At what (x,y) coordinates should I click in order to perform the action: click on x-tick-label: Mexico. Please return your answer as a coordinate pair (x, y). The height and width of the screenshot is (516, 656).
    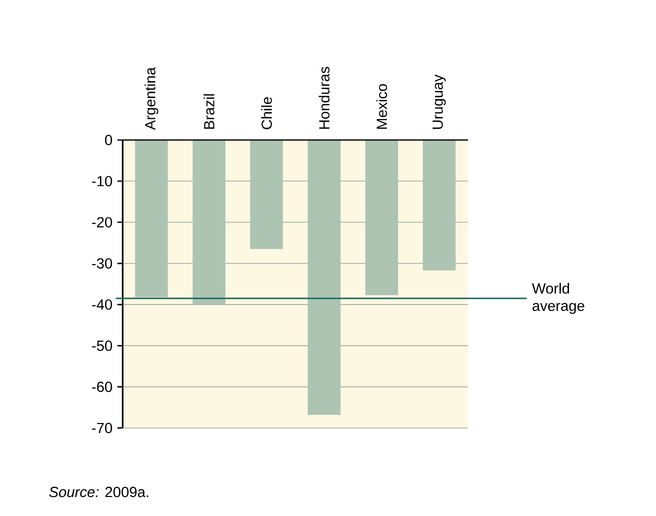
    Looking at the image, I should click on (382, 106).